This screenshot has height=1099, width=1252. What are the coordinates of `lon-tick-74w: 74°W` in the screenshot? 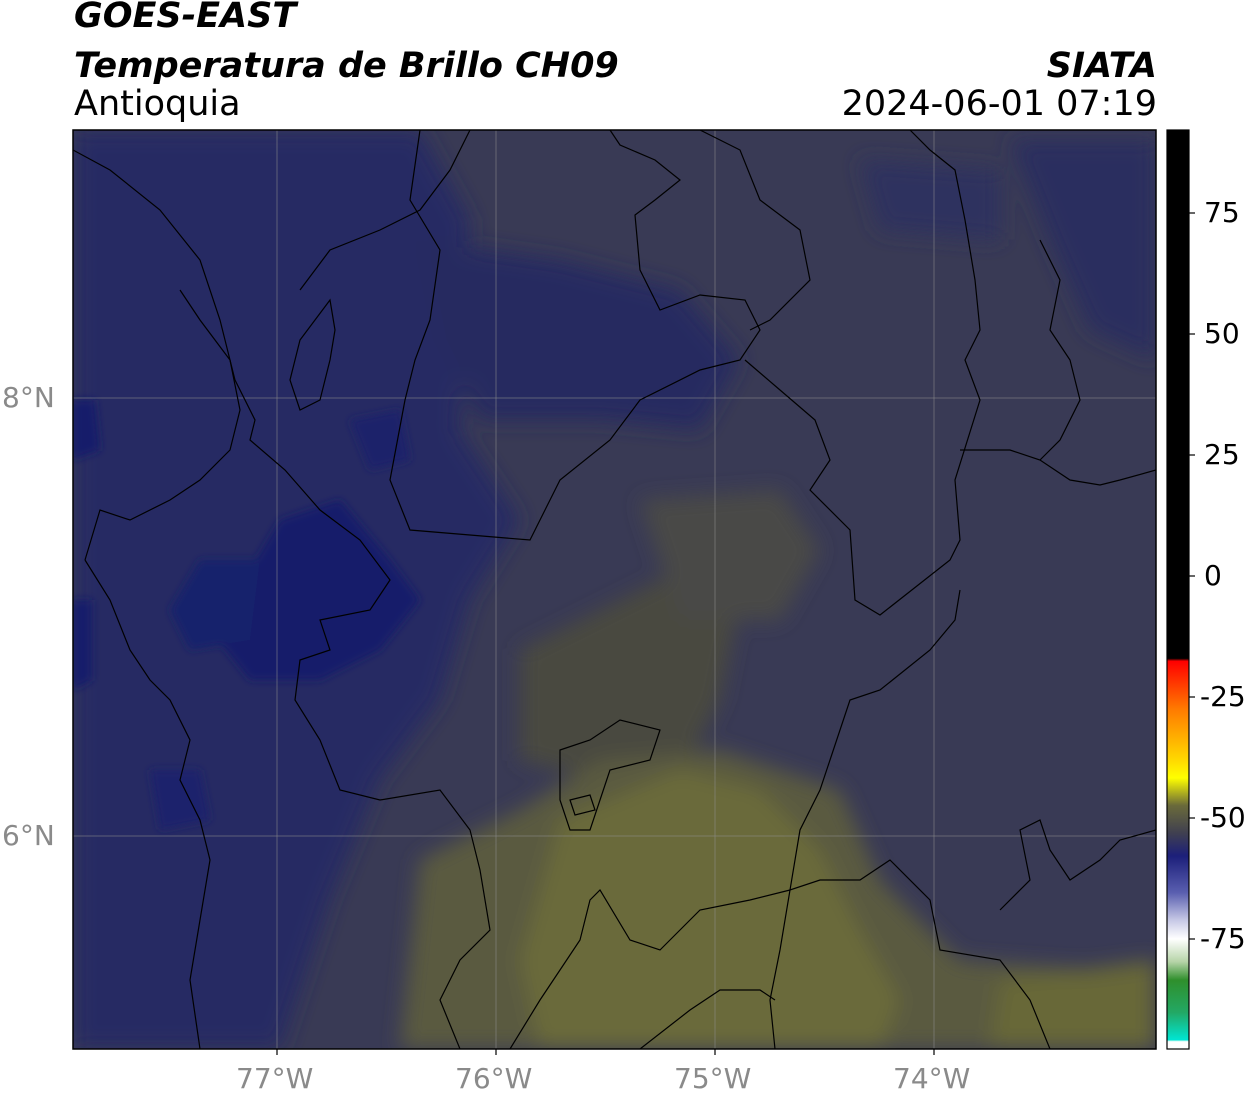 It's located at (932, 1078).